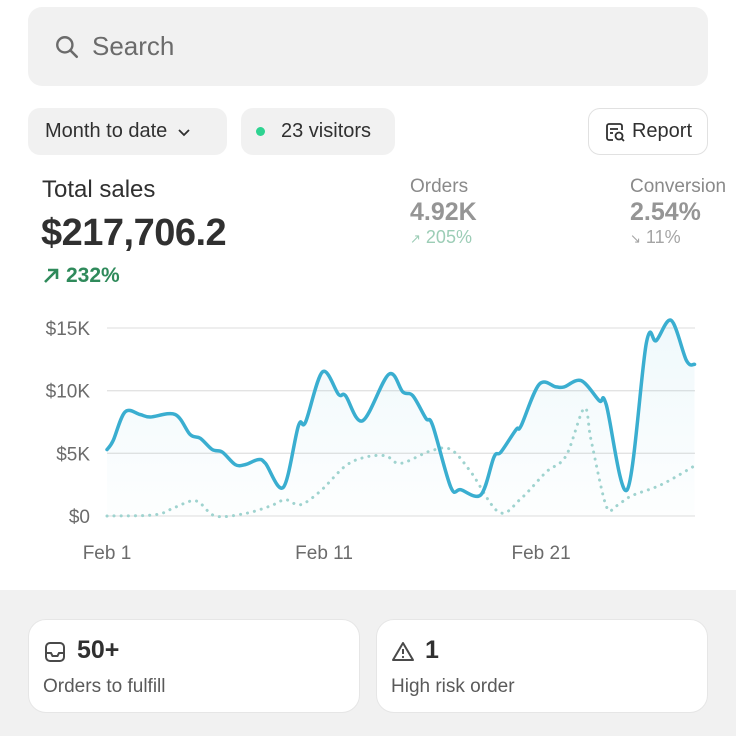  I want to click on total-sales-value: $217,706.2, so click(134, 233).